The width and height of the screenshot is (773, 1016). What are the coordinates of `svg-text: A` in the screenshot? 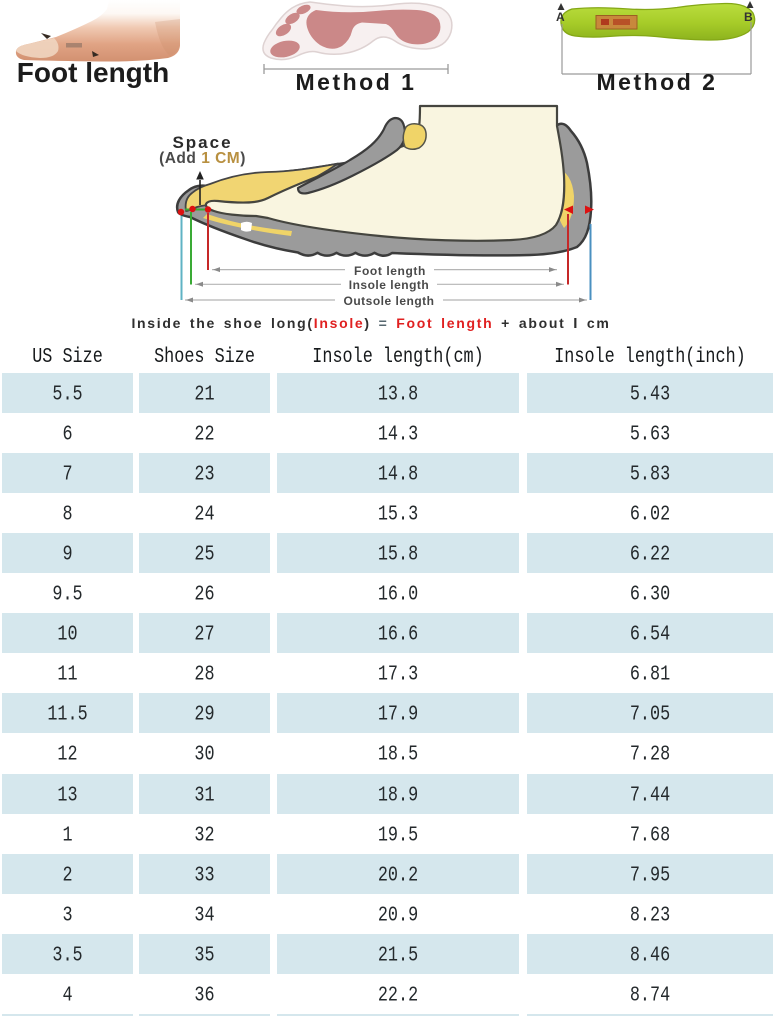 It's located at (560, 17).